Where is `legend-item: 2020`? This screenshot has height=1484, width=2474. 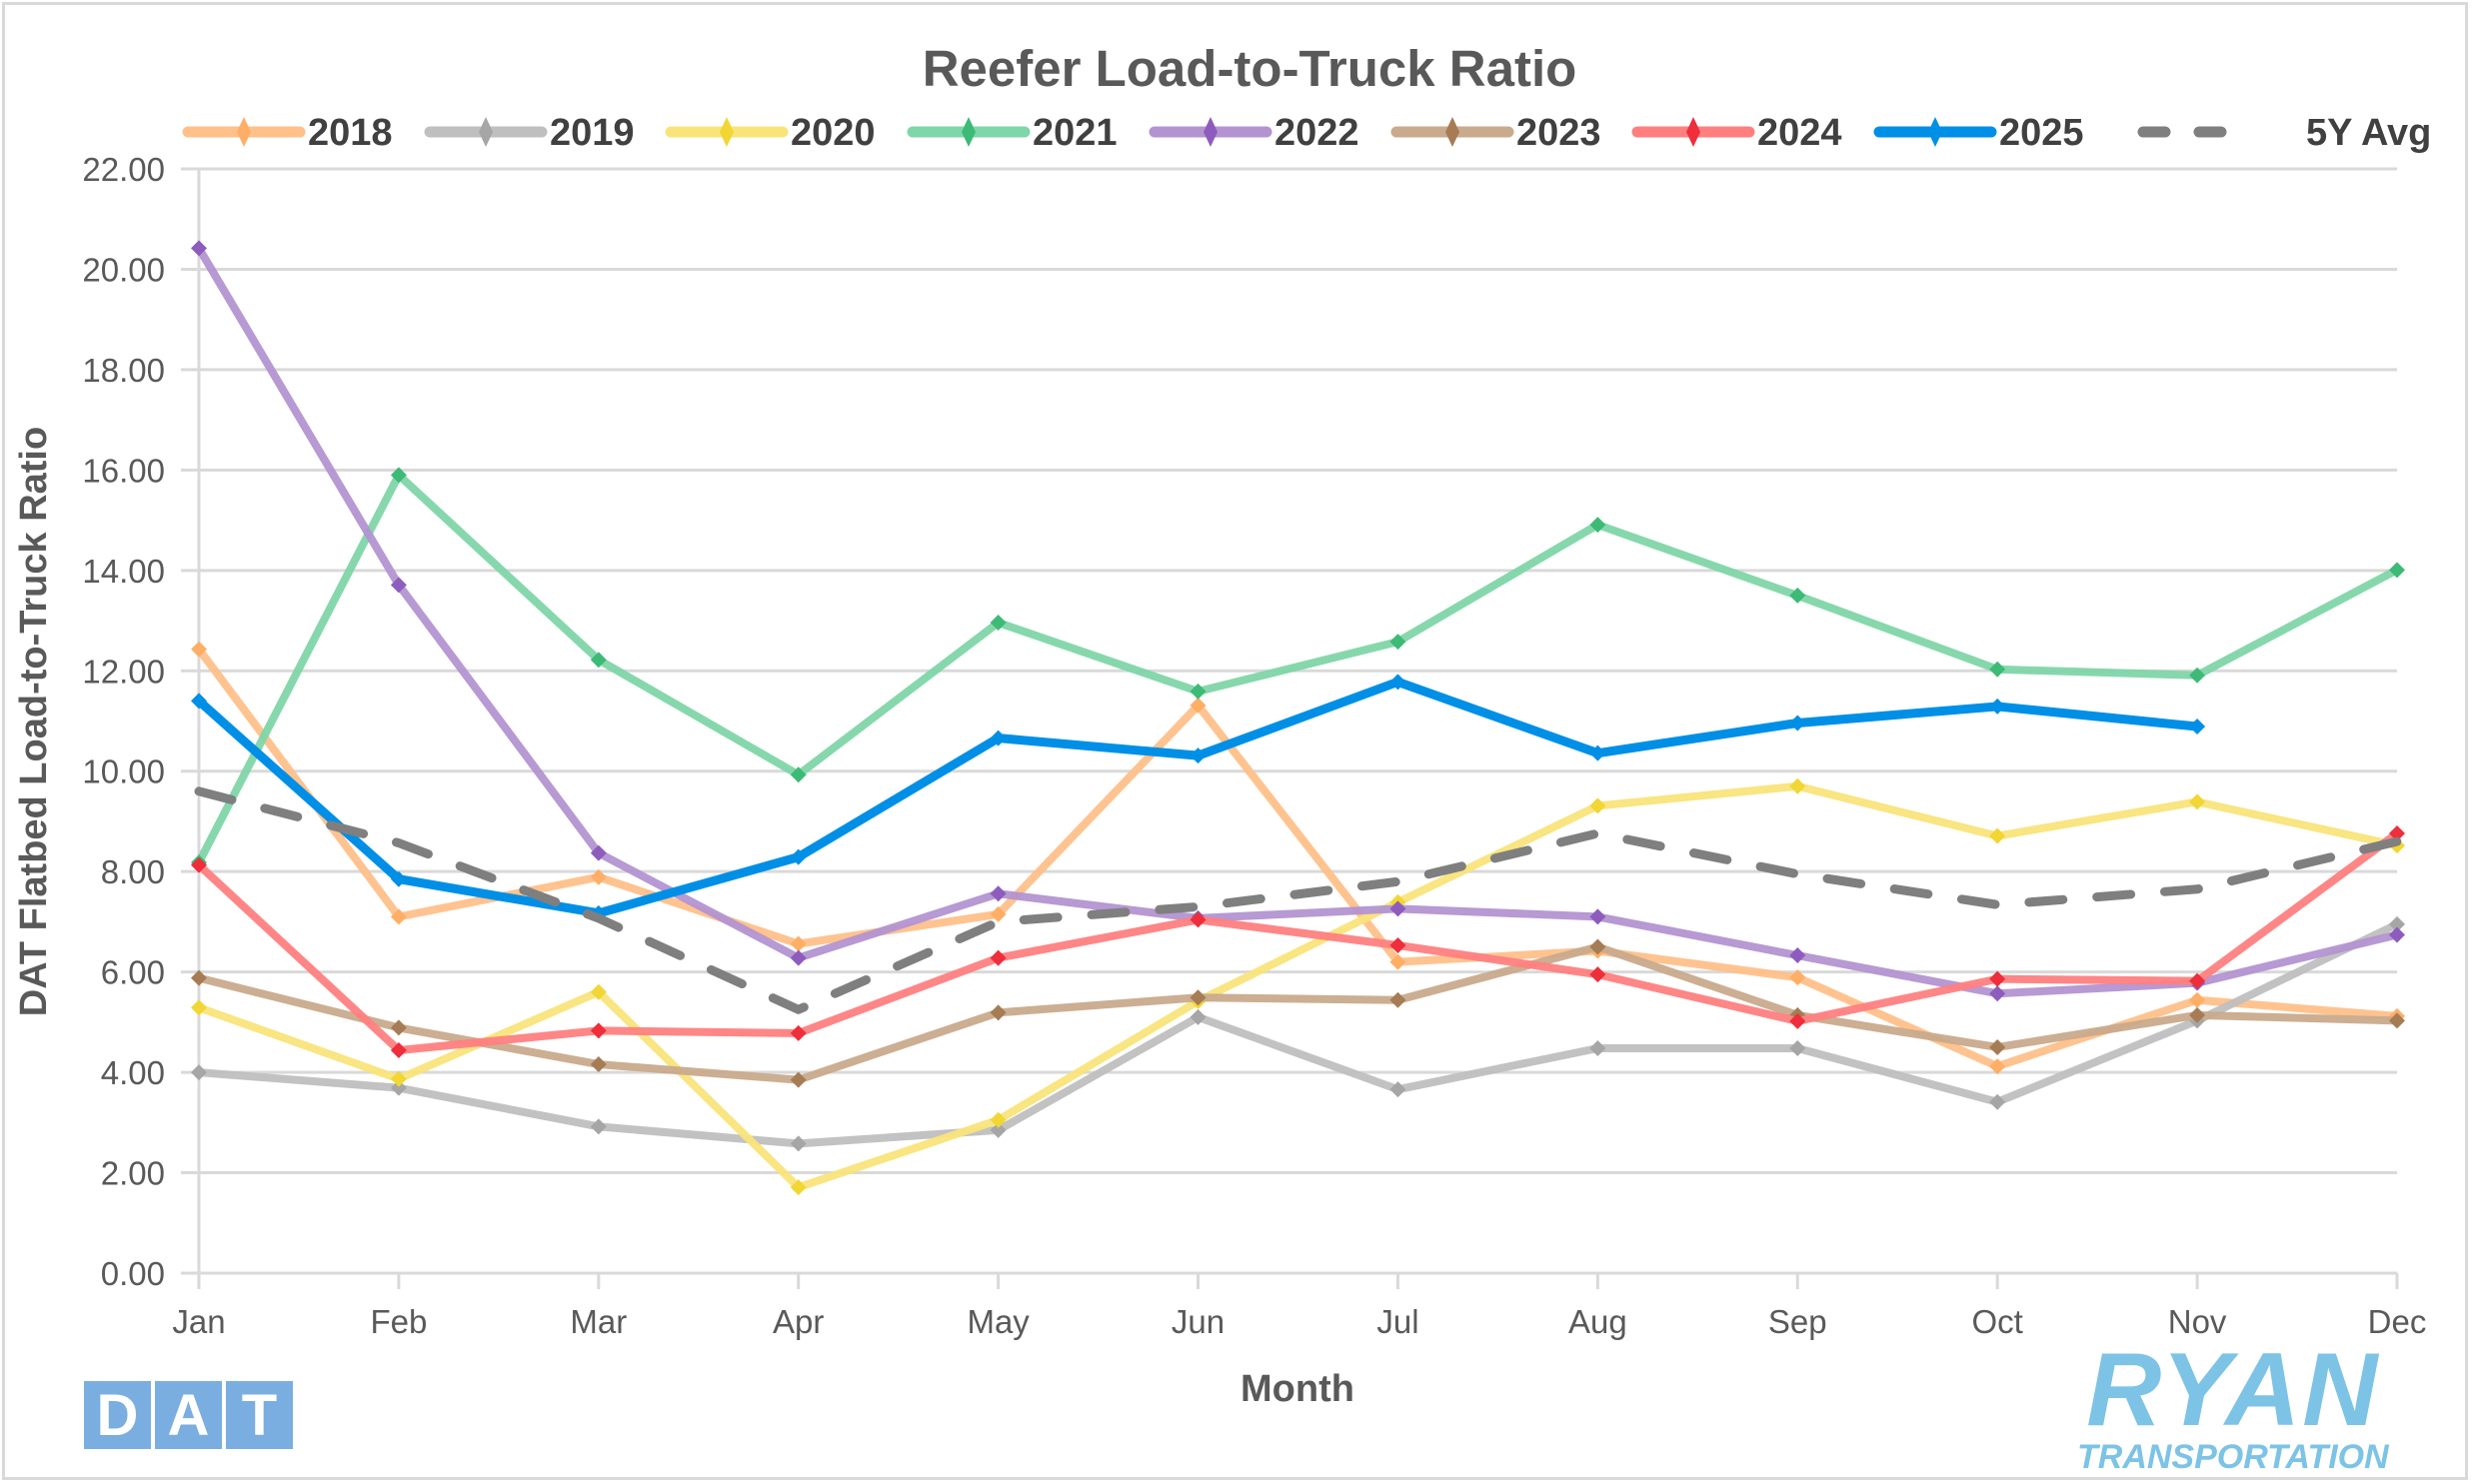 legend-item: 2020 is located at coordinates (770, 133).